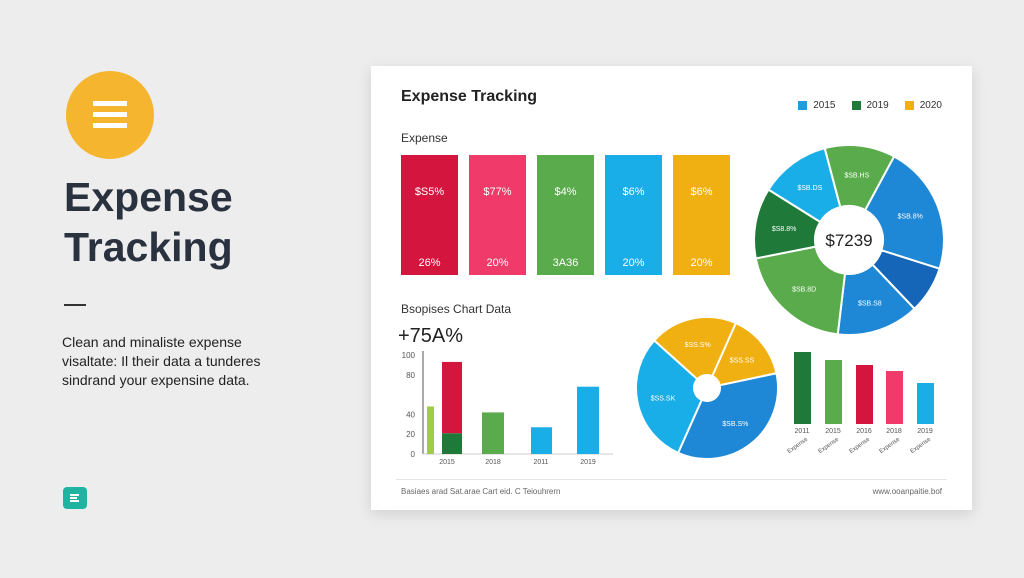  I want to click on legend-item: 2015, so click(817, 105).